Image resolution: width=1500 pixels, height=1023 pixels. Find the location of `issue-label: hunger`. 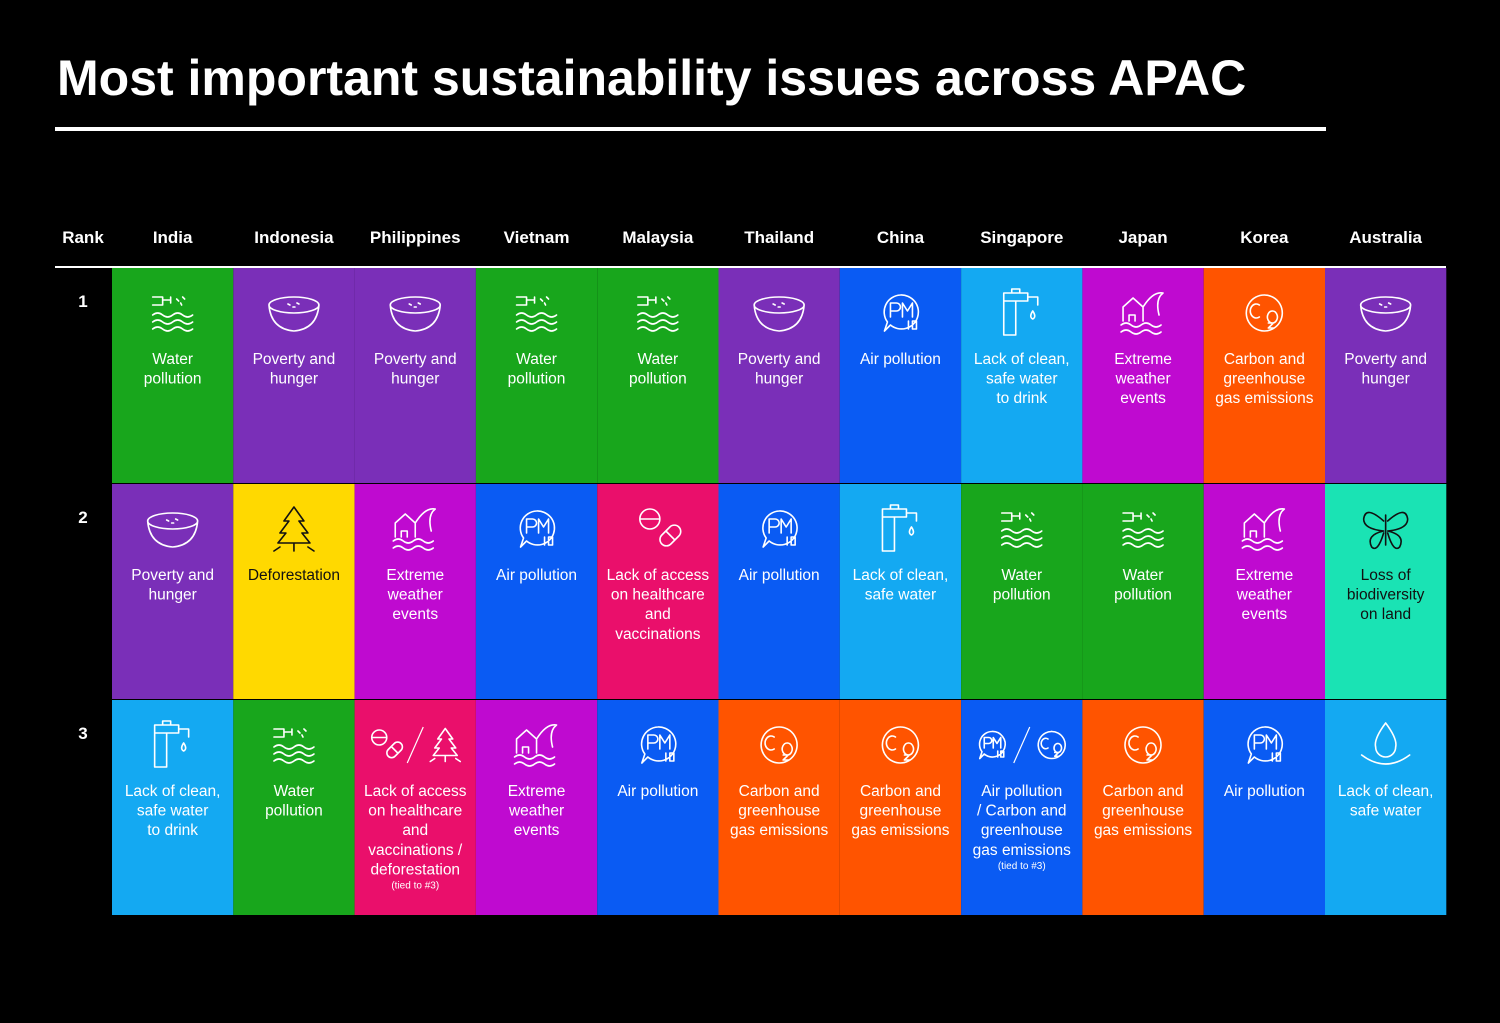

issue-label: hunger is located at coordinates (173, 595).